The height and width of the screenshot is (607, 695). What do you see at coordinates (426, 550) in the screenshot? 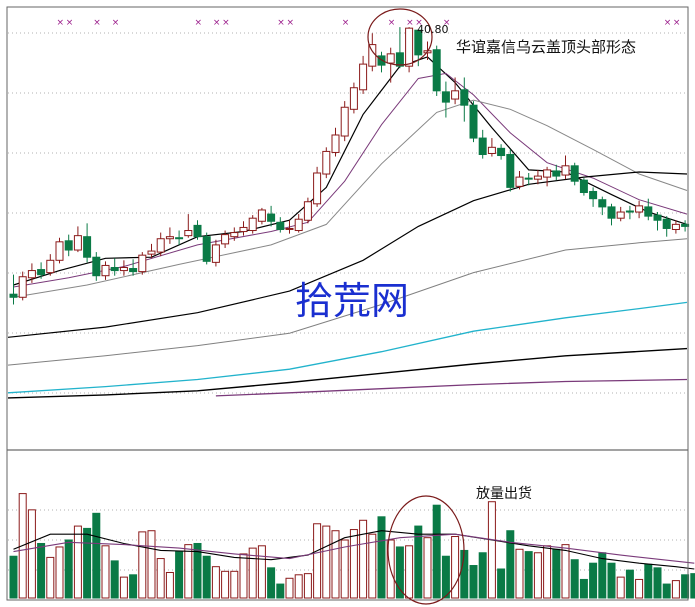
I see `volume-circle-annotation` at bounding box center [426, 550].